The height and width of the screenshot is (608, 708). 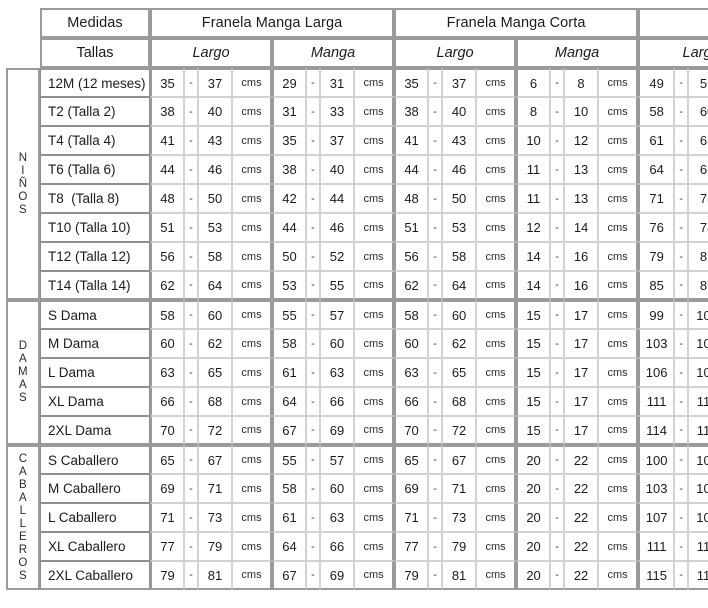 I want to click on measure-min: 66, so click(x=411, y=401).